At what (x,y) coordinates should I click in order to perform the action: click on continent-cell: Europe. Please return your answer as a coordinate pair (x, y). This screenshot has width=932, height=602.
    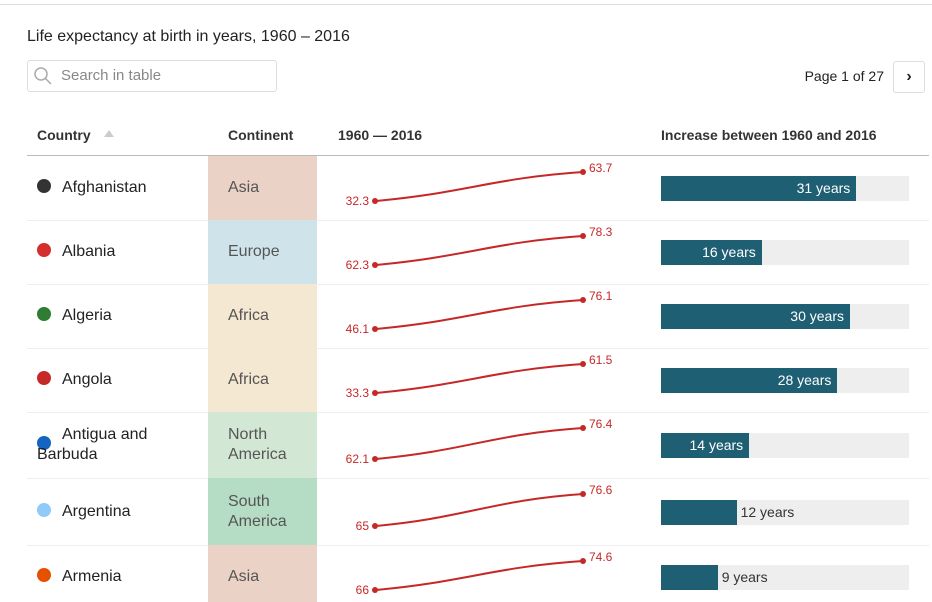
    Looking at the image, I should click on (262, 252).